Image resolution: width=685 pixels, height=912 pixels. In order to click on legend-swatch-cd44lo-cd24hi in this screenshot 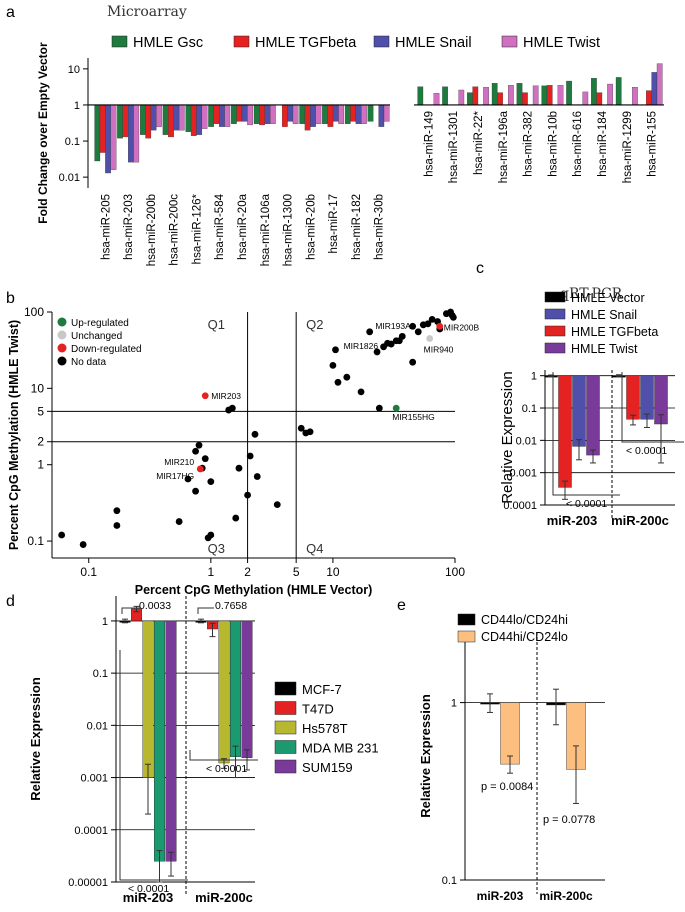, I will do `click(466, 619)`.